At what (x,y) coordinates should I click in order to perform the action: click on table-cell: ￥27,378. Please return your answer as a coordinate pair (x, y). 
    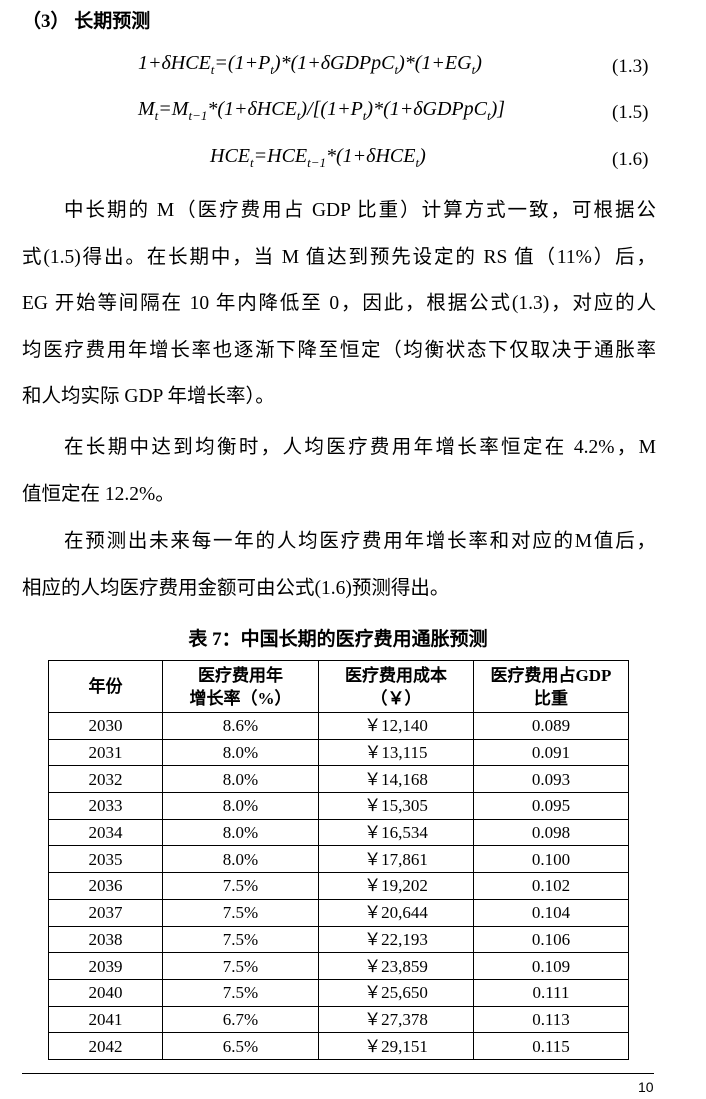
    Looking at the image, I should click on (396, 1019).